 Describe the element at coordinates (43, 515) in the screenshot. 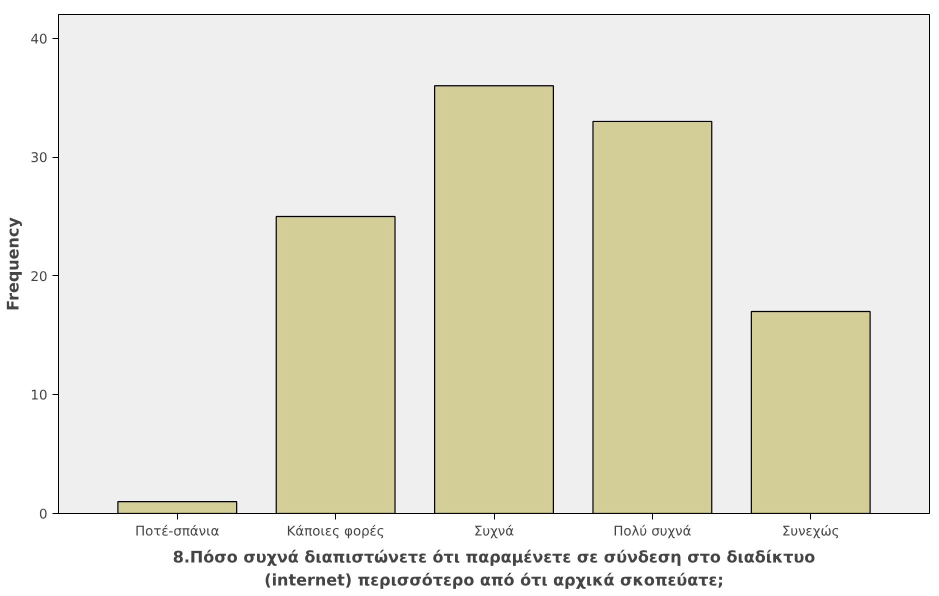

I see `y-tick-label: 0` at that location.